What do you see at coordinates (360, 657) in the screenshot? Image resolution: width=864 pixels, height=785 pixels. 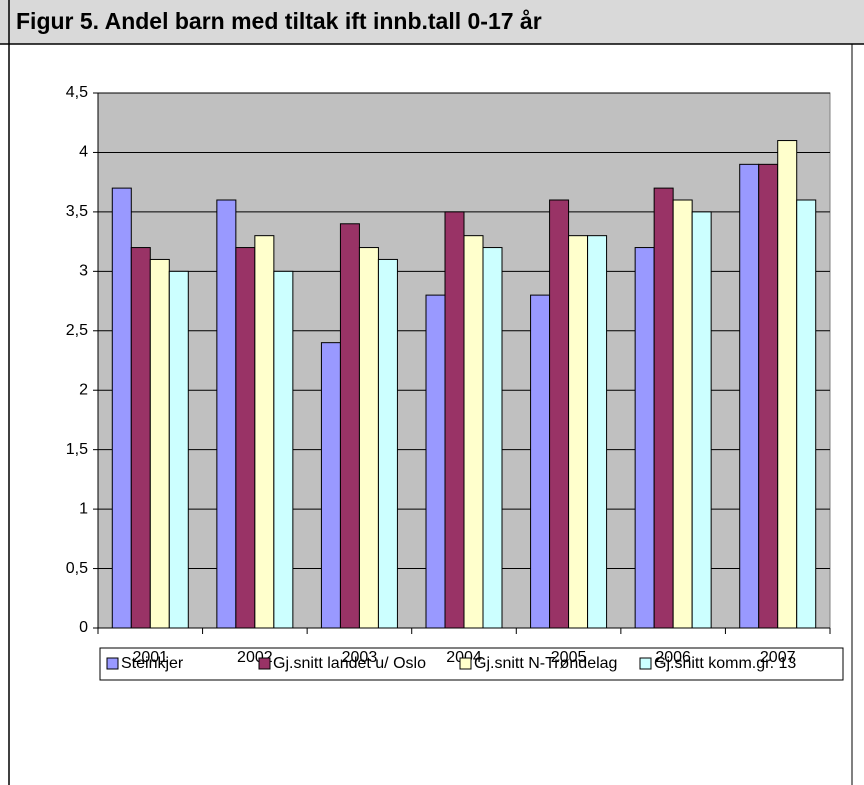 I see `x-tick-label: 2003` at bounding box center [360, 657].